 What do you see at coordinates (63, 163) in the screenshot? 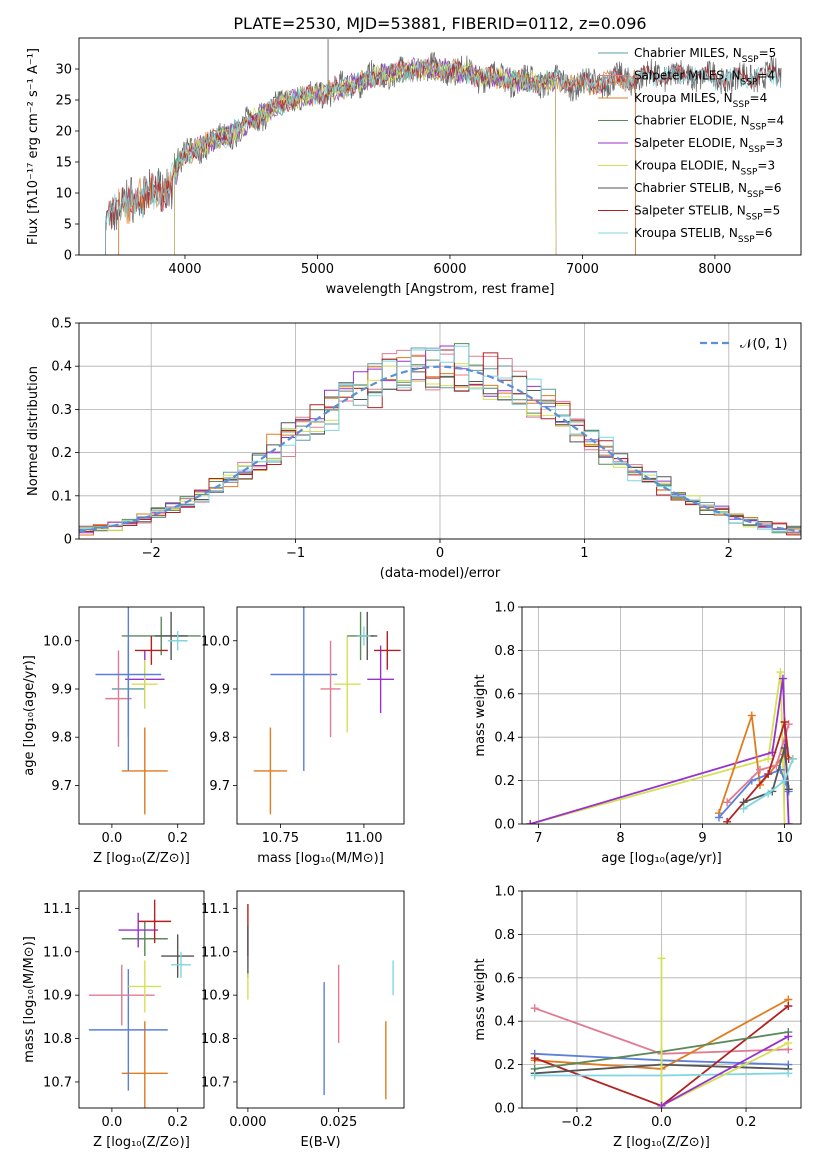
I see `y-tick-label: 15` at bounding box center [63, 163].